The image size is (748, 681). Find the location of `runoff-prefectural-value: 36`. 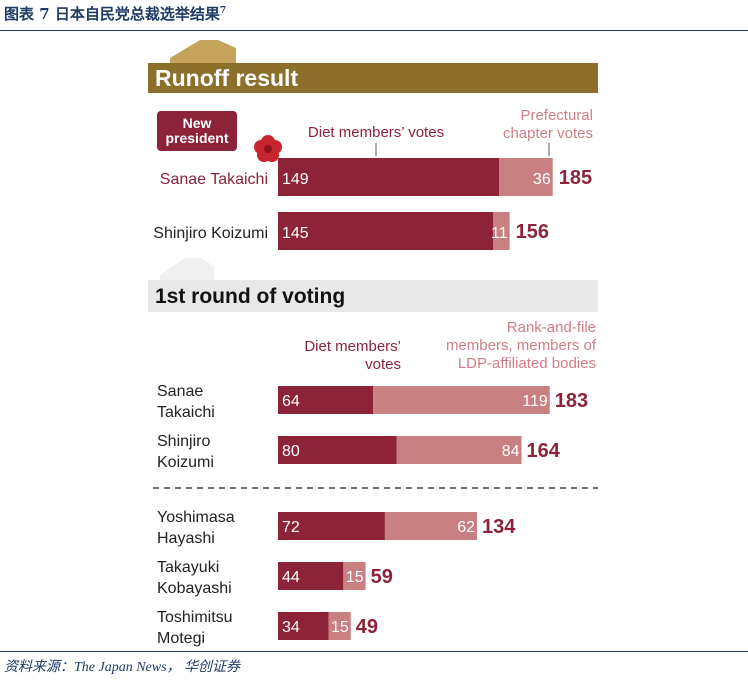

runoff-prefectural-value: 36 is located at coordinates (542, 179).